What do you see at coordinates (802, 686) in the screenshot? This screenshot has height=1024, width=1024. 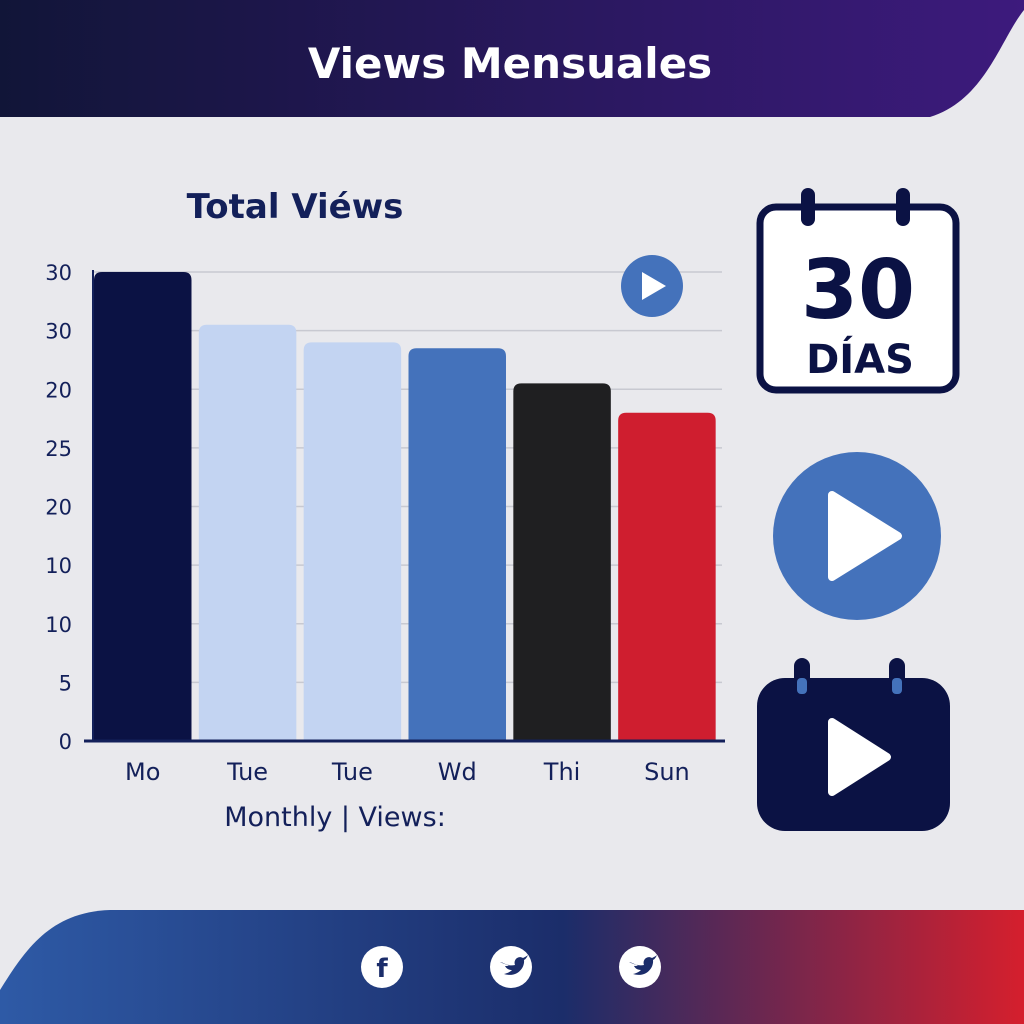 I see `calendar-play-ring-left-inner` at bounding box center [802, 686].